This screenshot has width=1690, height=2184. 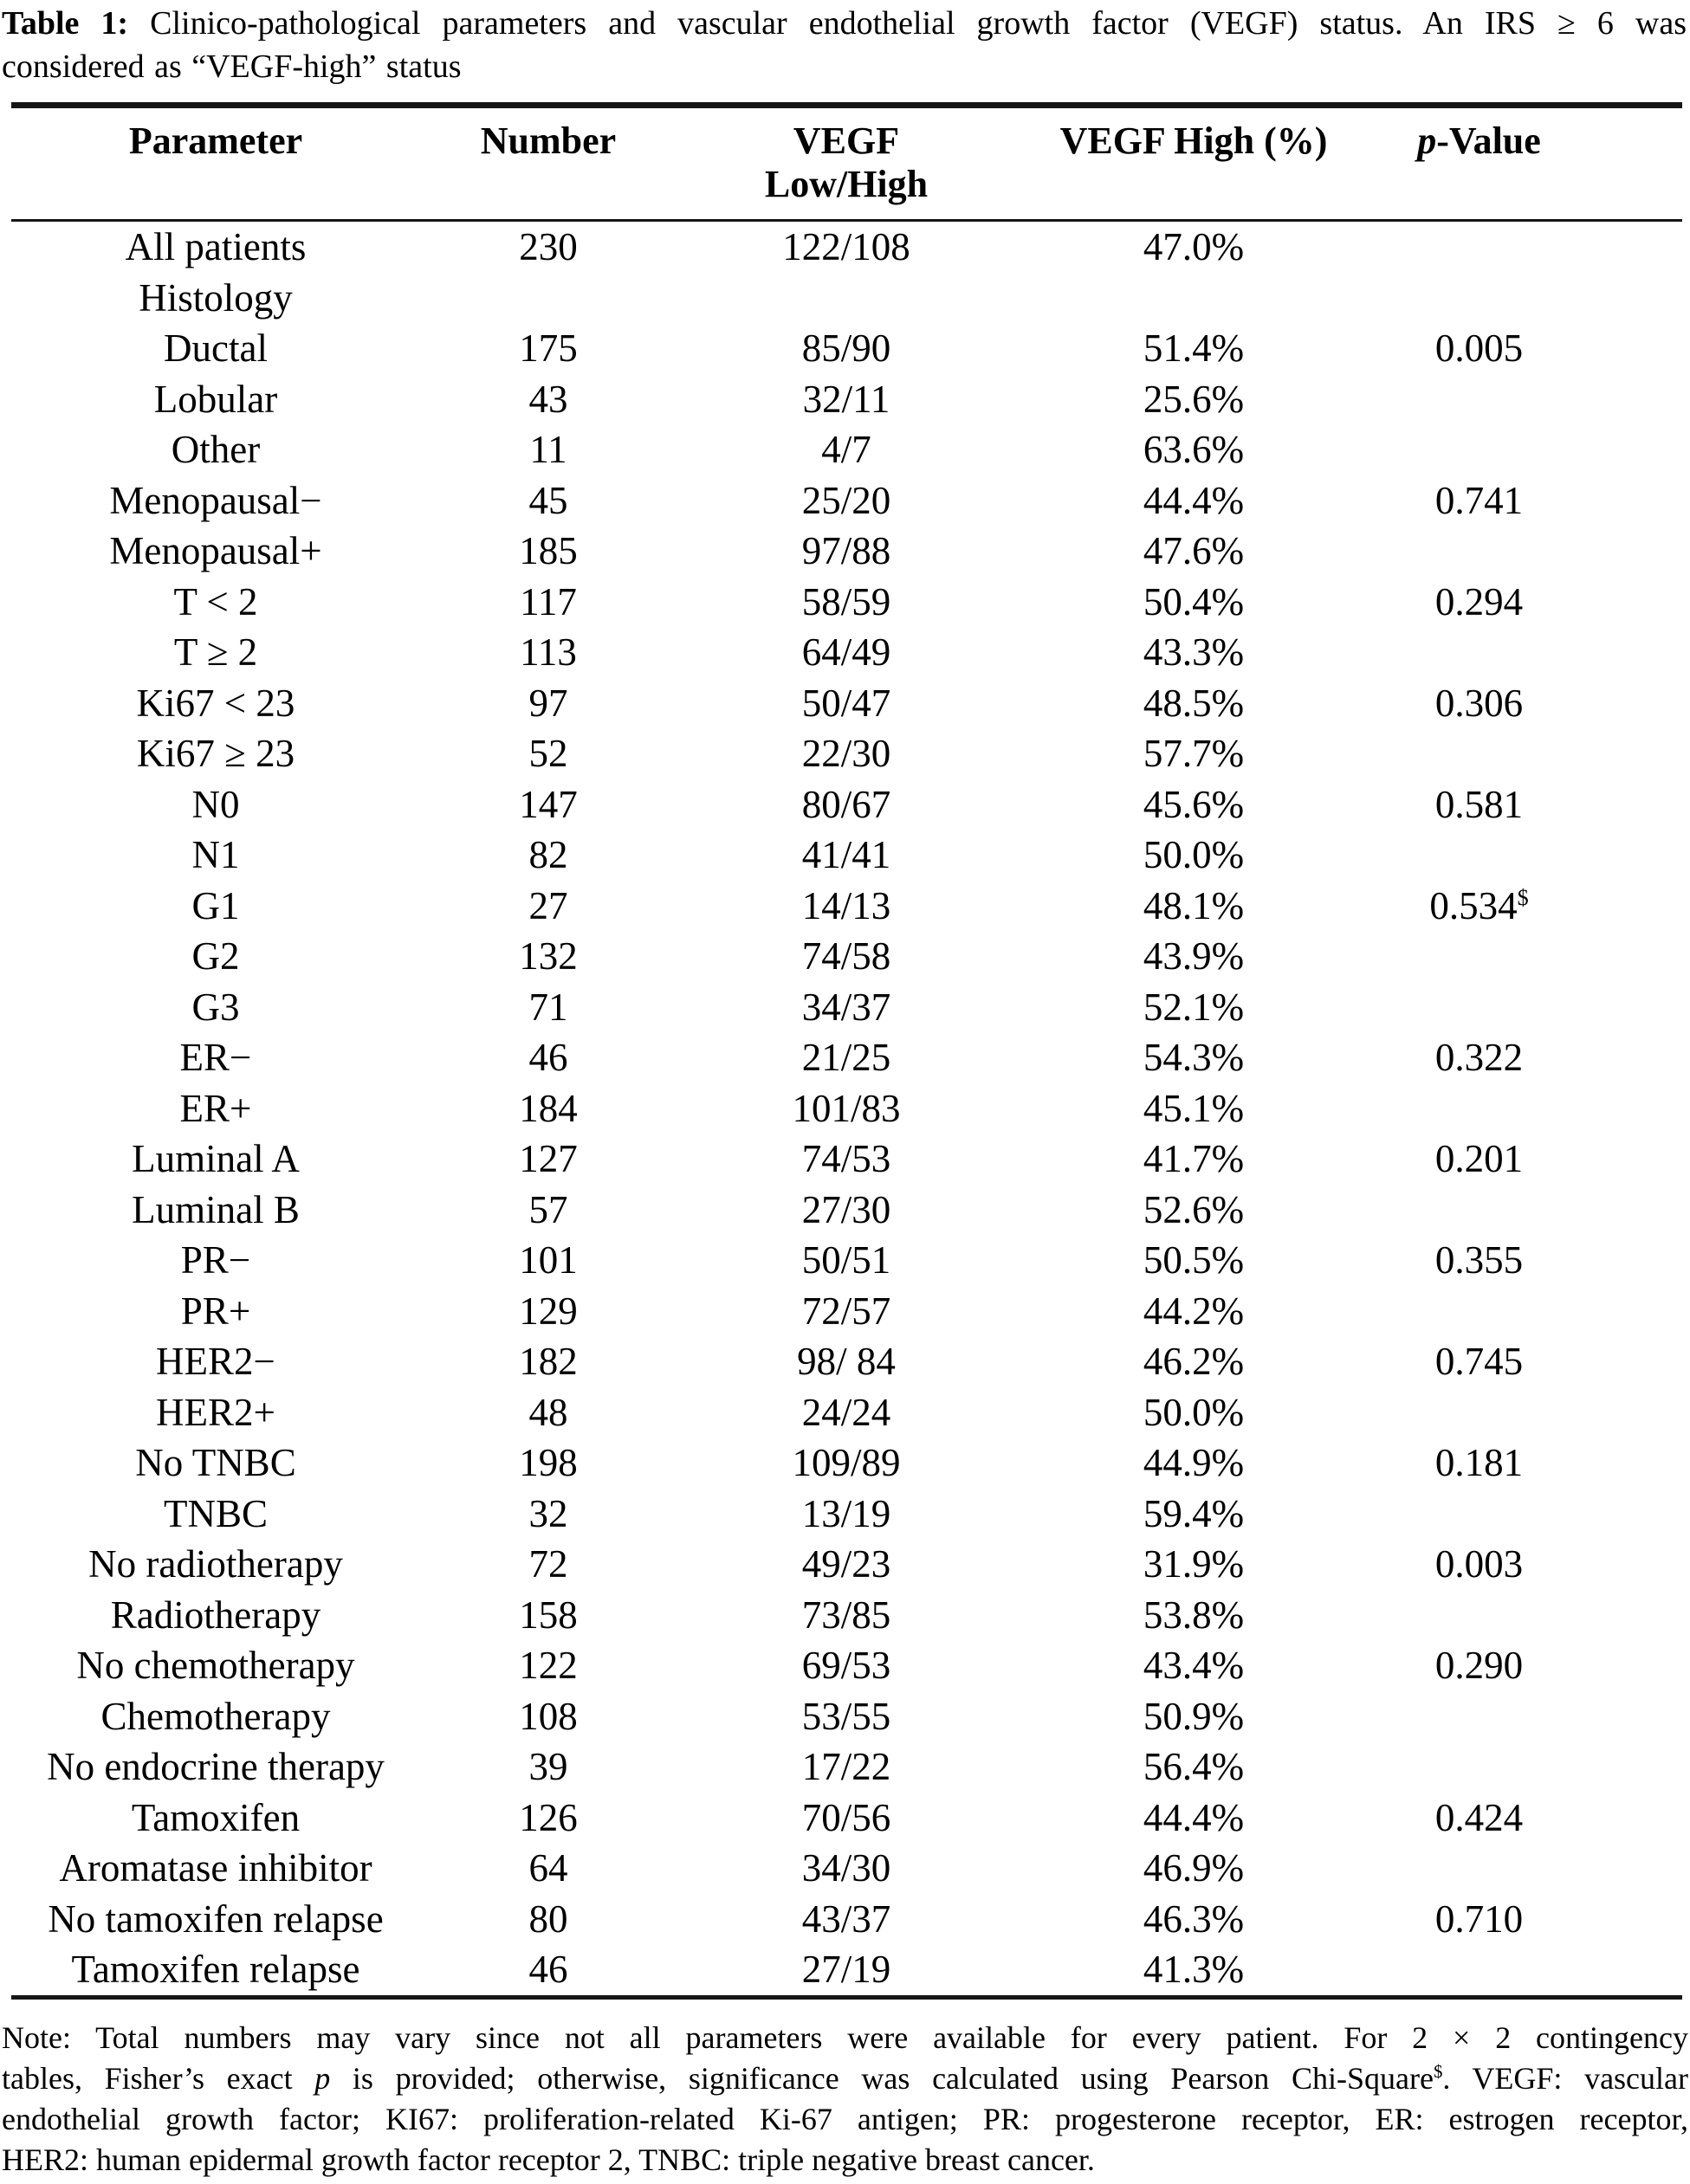 What do you see at coordinates (846, 905) in the screenshot?
I see `vegf-cell: 14/13` at bounding box center [846, 905].